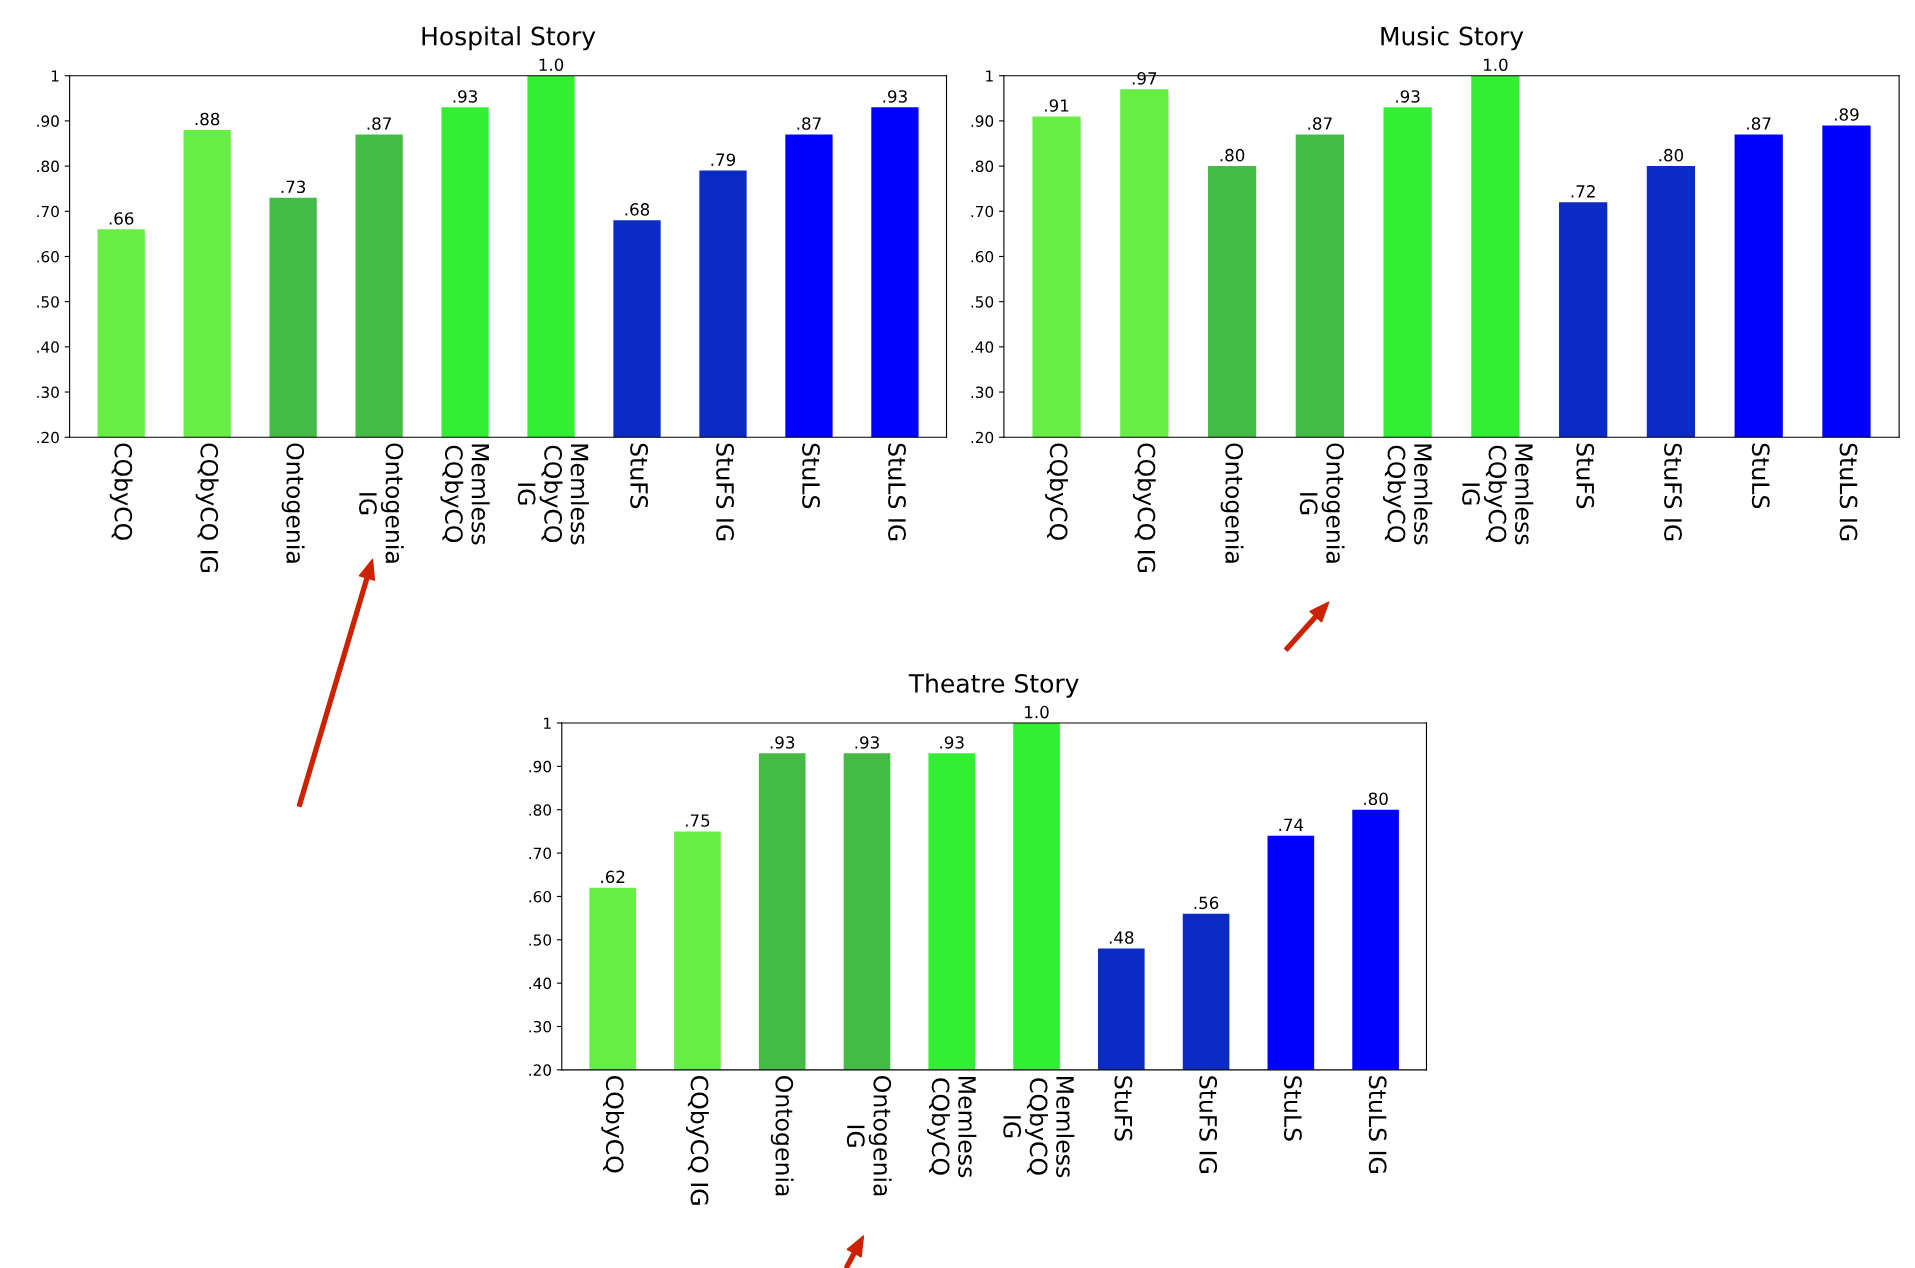 The image size is (1915, 1268). Describe the element at coordinates (1291, 824) in the screenshot. I see `data-label: .74` at that location.